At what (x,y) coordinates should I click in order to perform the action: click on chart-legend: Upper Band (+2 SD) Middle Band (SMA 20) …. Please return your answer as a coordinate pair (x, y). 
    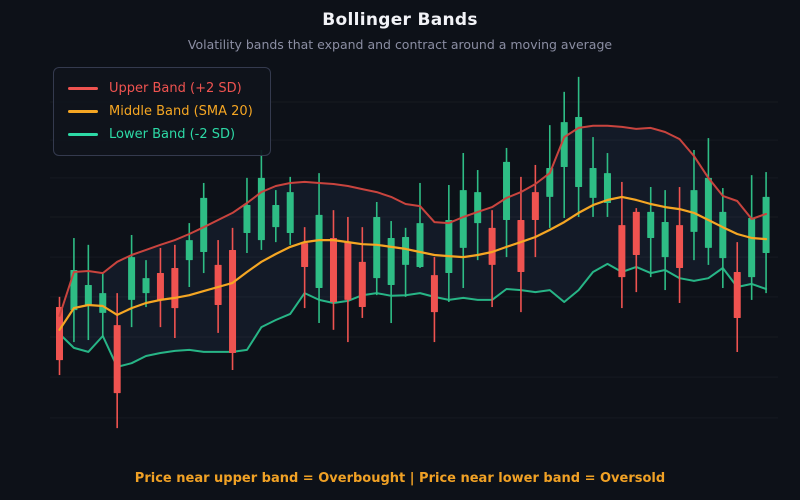
    Looking at the image, I should click on (162, 111).